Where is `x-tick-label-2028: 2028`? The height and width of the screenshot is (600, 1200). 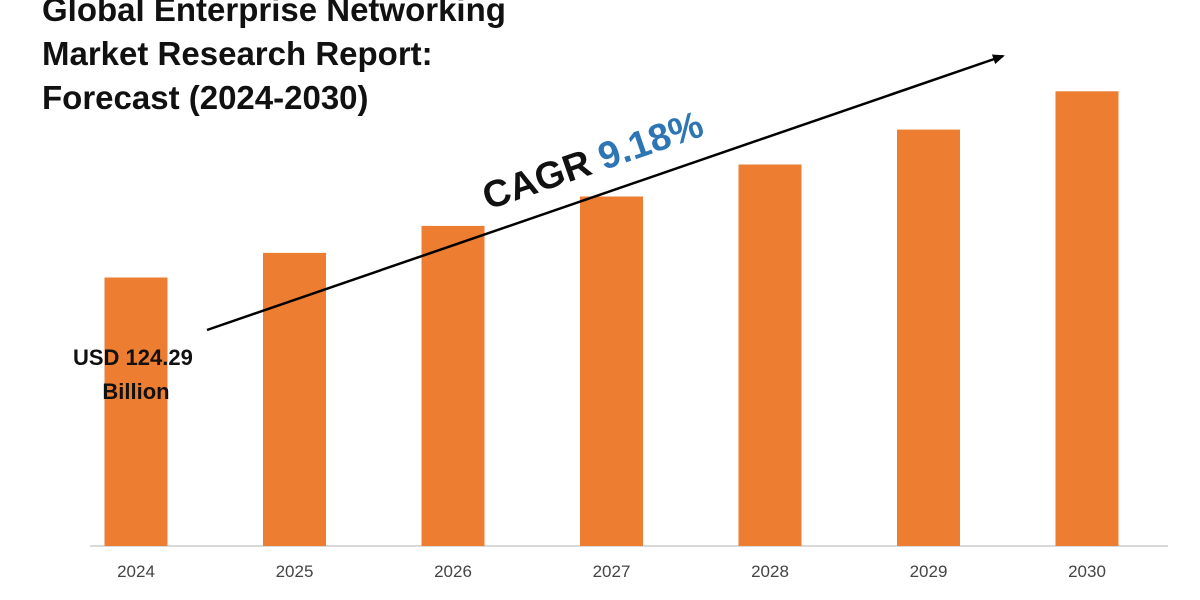 x-tick-label-2028: 2028 is located at coordinates (770, 571).